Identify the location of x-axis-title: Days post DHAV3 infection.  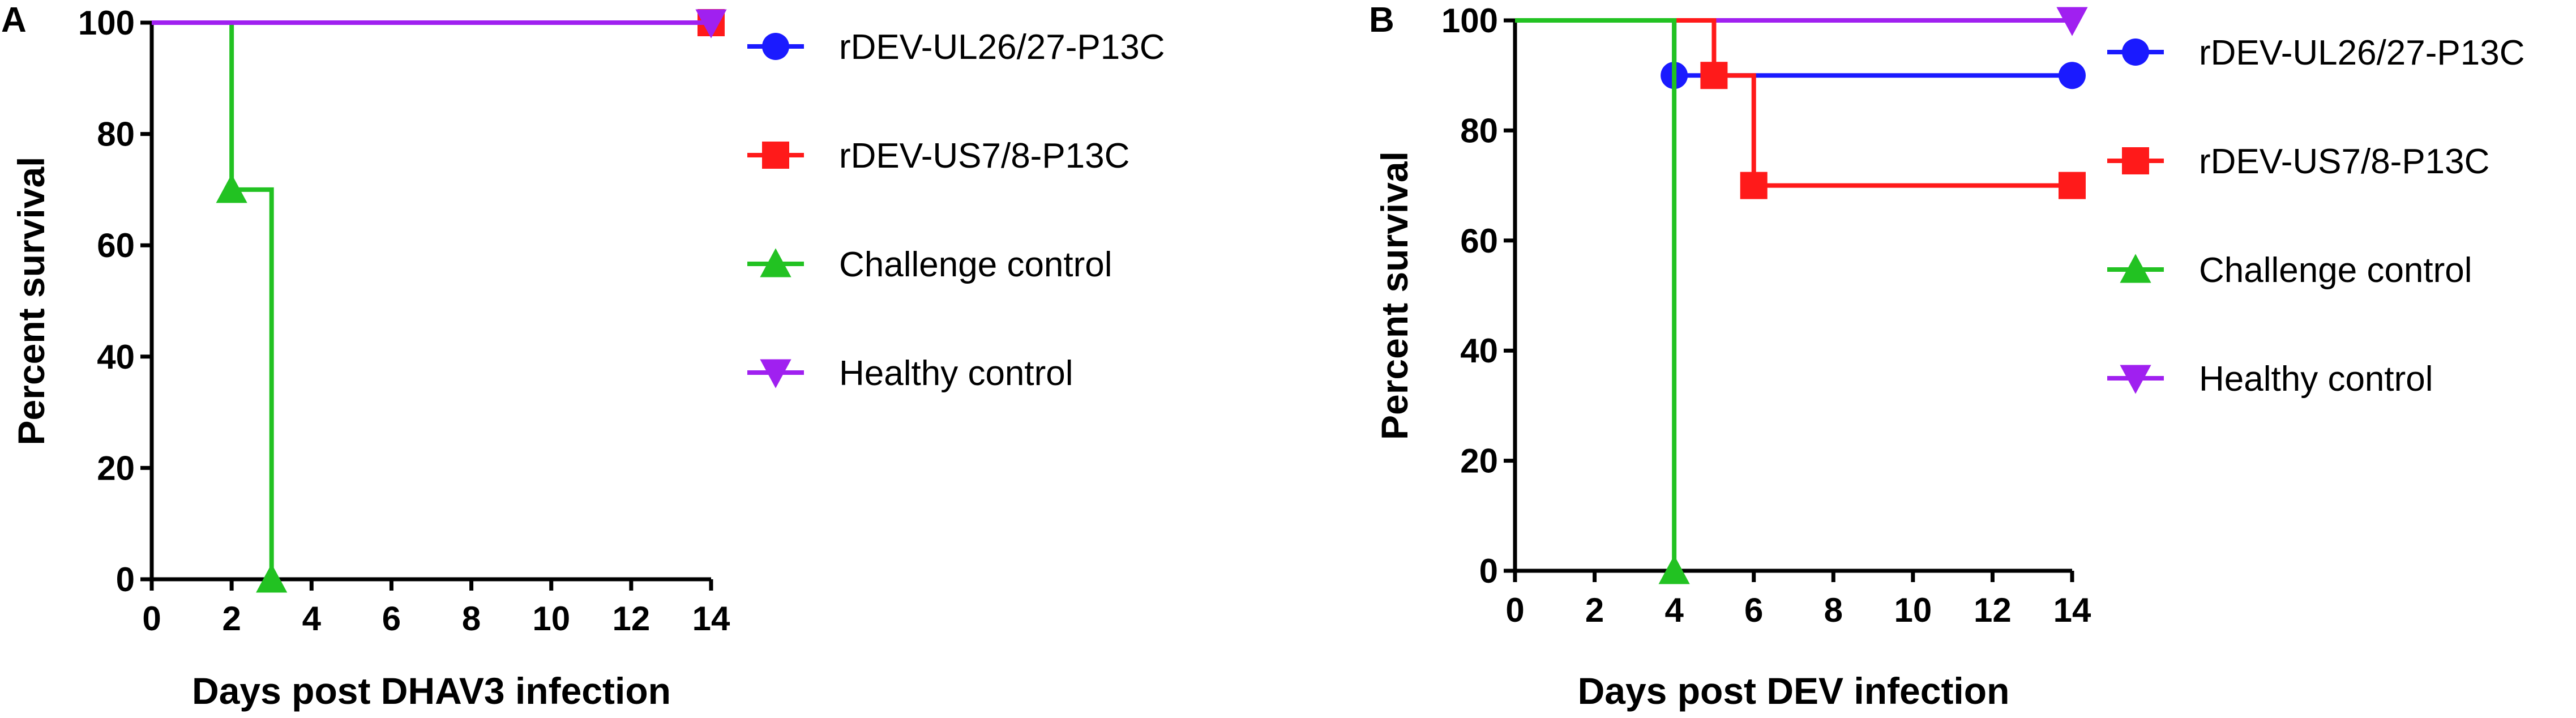
(431, 691).